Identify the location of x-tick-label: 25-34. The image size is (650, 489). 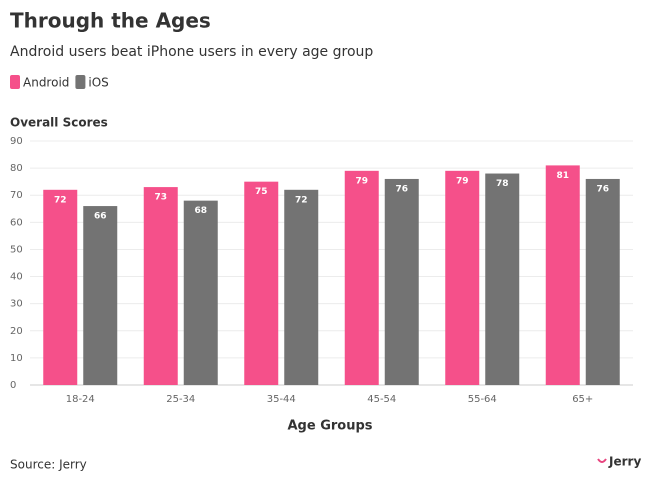
(180, 399).